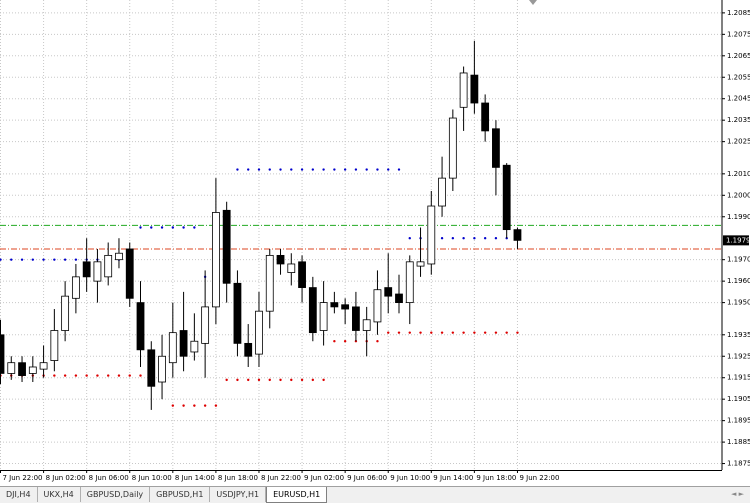 This screenshot has height=503, width=750. Describe the element at coordinates (738, 260) in the screenshot. I see `y-tick-label: 1.1970` at that location.